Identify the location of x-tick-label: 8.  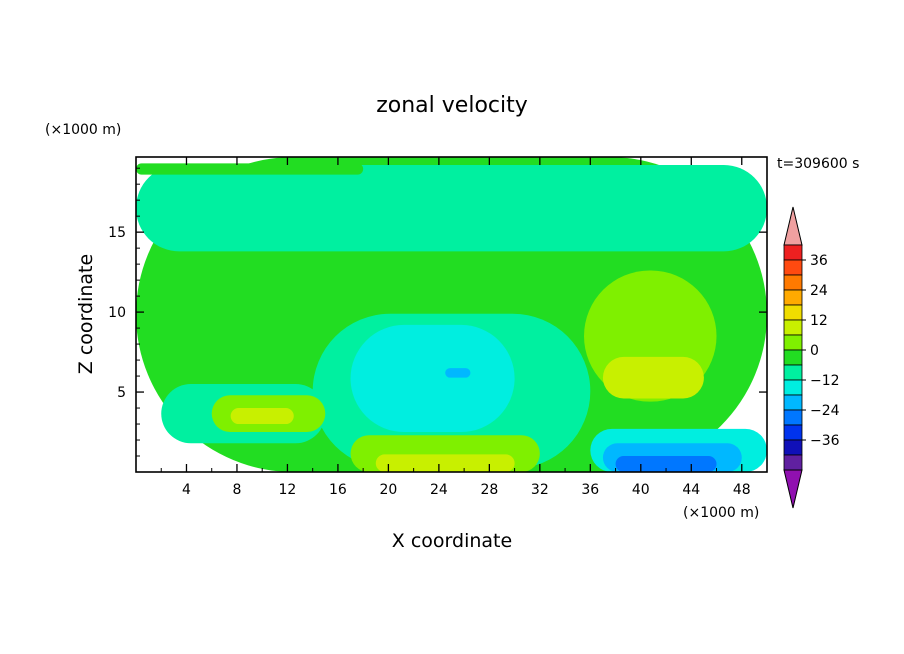
(236, 490).